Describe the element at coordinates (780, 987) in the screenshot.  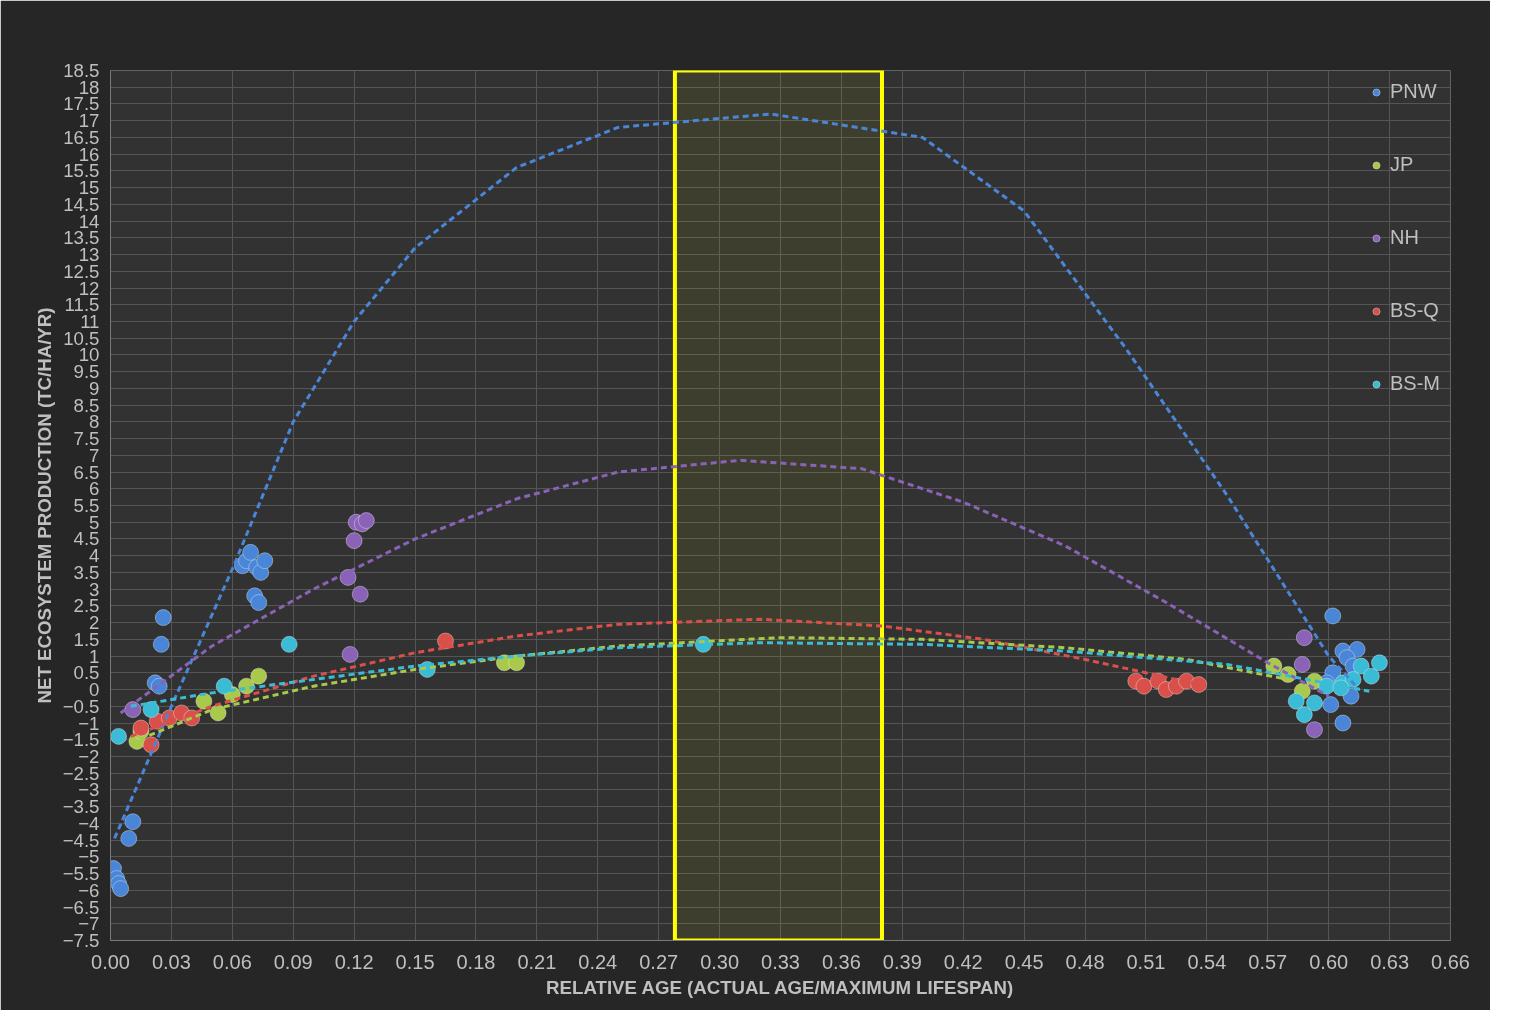
I see `x-axis-title: RELATIVE AGE (ACTUAL AGE/MAXIMUM LIFESPAN)` at that location.